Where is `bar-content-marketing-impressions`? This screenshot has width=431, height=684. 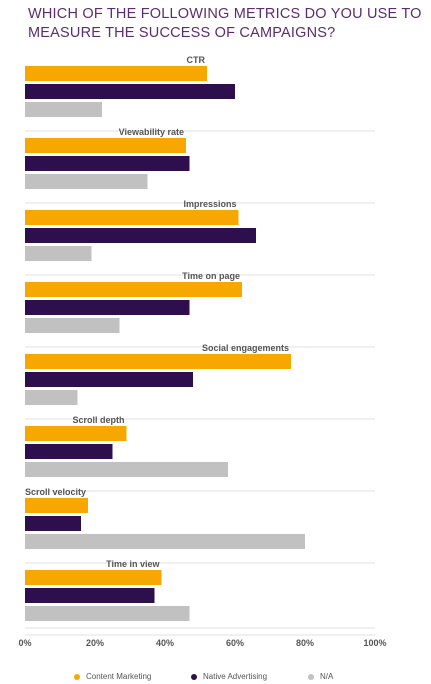
bar-content-marketing-impressions is located at coordinates (132, 217).